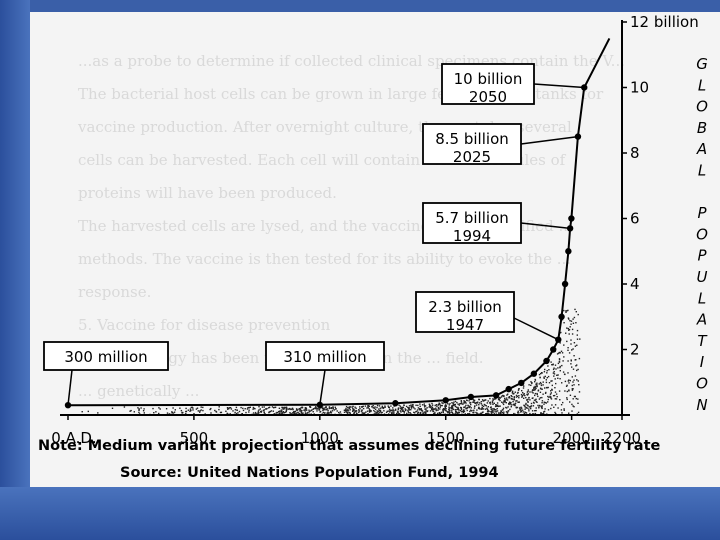 Image resolution: width=720 pixels, height=540 pixels. What do you see at coordinates (702, 213) in the screenshot?
I see `y-label-letter: P` at bounding box center [702, 213].